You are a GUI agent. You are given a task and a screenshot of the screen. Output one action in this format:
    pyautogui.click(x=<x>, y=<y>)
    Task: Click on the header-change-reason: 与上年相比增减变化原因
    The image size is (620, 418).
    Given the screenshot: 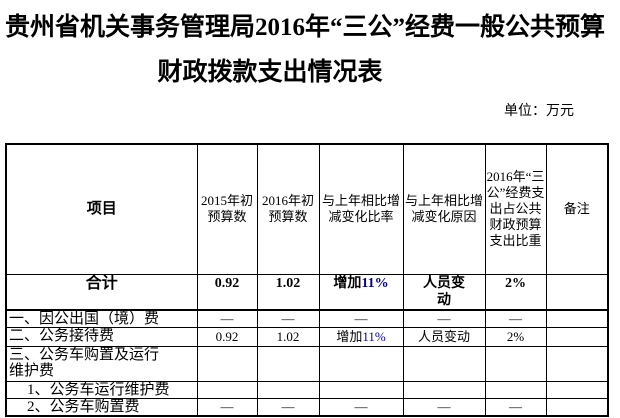 What is the action you would take?
    pyautogui.click(x=444, y=209)
    